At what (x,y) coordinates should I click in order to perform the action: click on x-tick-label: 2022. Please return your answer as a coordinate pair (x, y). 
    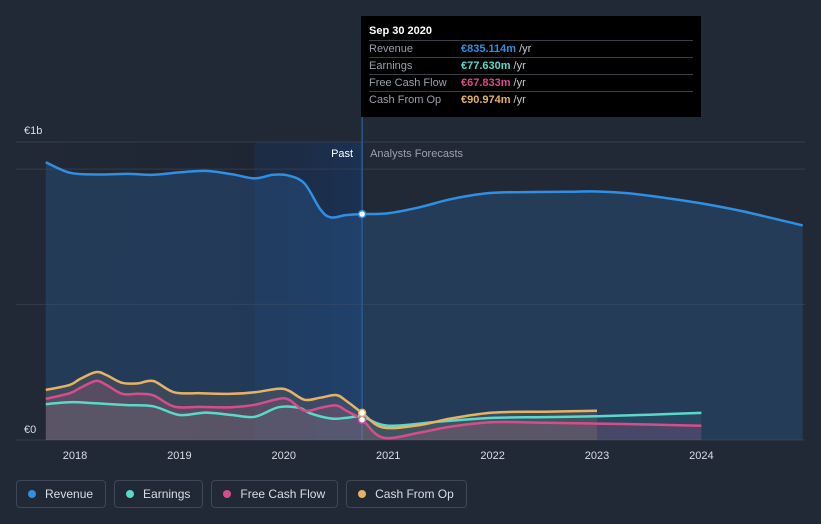
    Looking at the image, I should click on (492, 456).